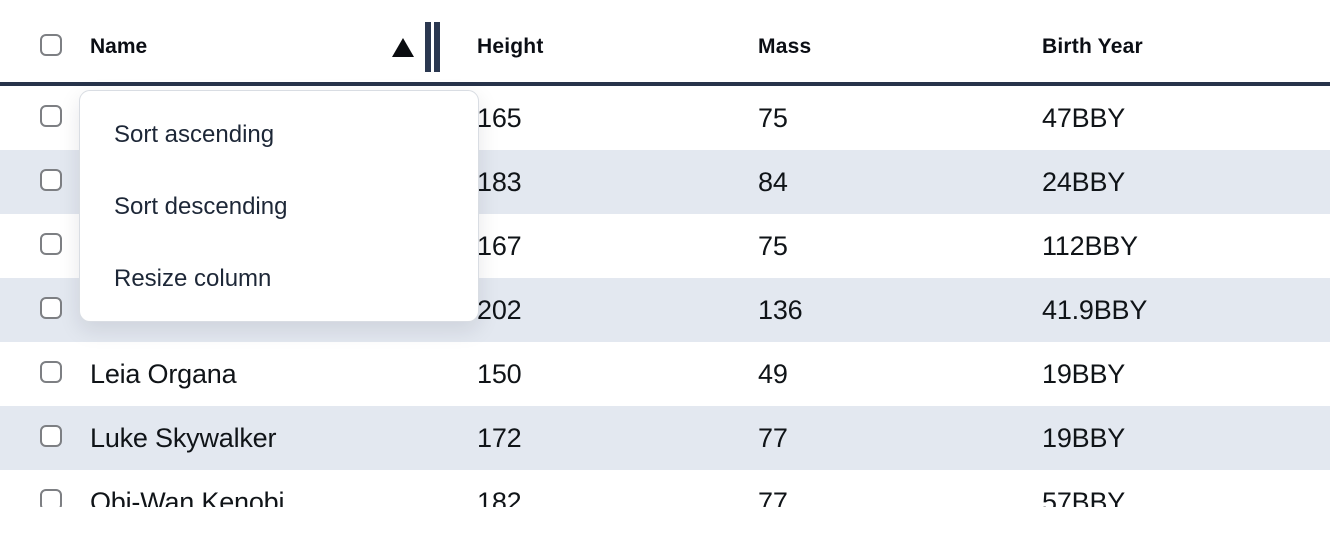 The image size is (1330, 536). I want to click on sort-ascending-icon, so click(403, 47).